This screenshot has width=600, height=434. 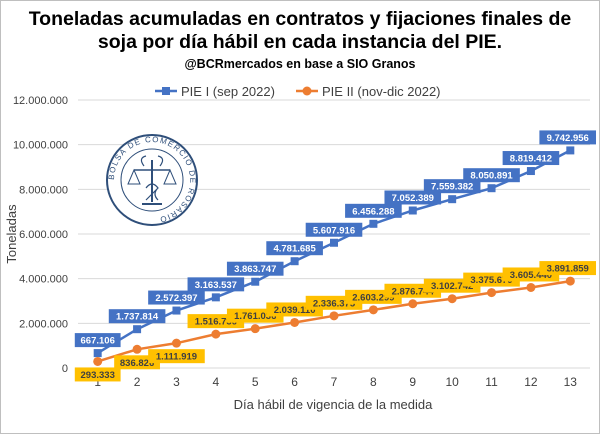 I want to click on y-tick-label: 2.000.000, so click(x=43, y=324).